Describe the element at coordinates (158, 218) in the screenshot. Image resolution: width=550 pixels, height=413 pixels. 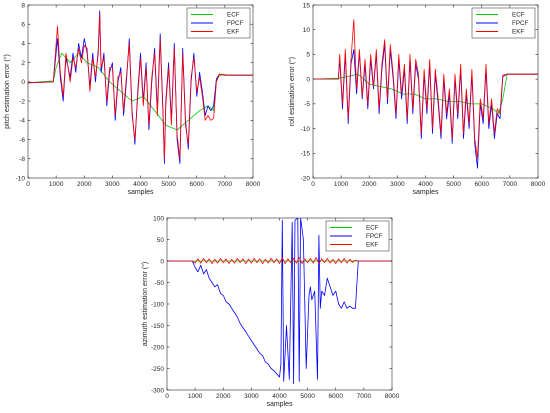
I see `y-tick-label: 100` at that location.